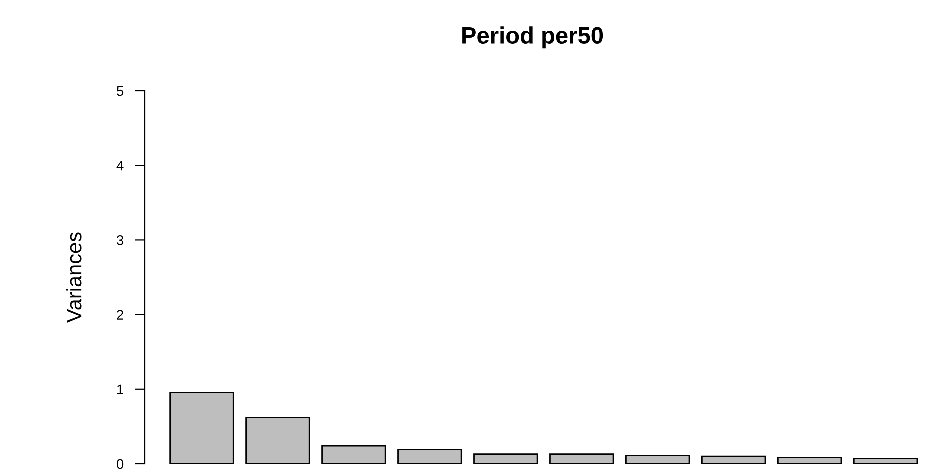  Describe the element at coordinates (120, 464) in the screenshot. I see `y-tick-label: 0` at that location.